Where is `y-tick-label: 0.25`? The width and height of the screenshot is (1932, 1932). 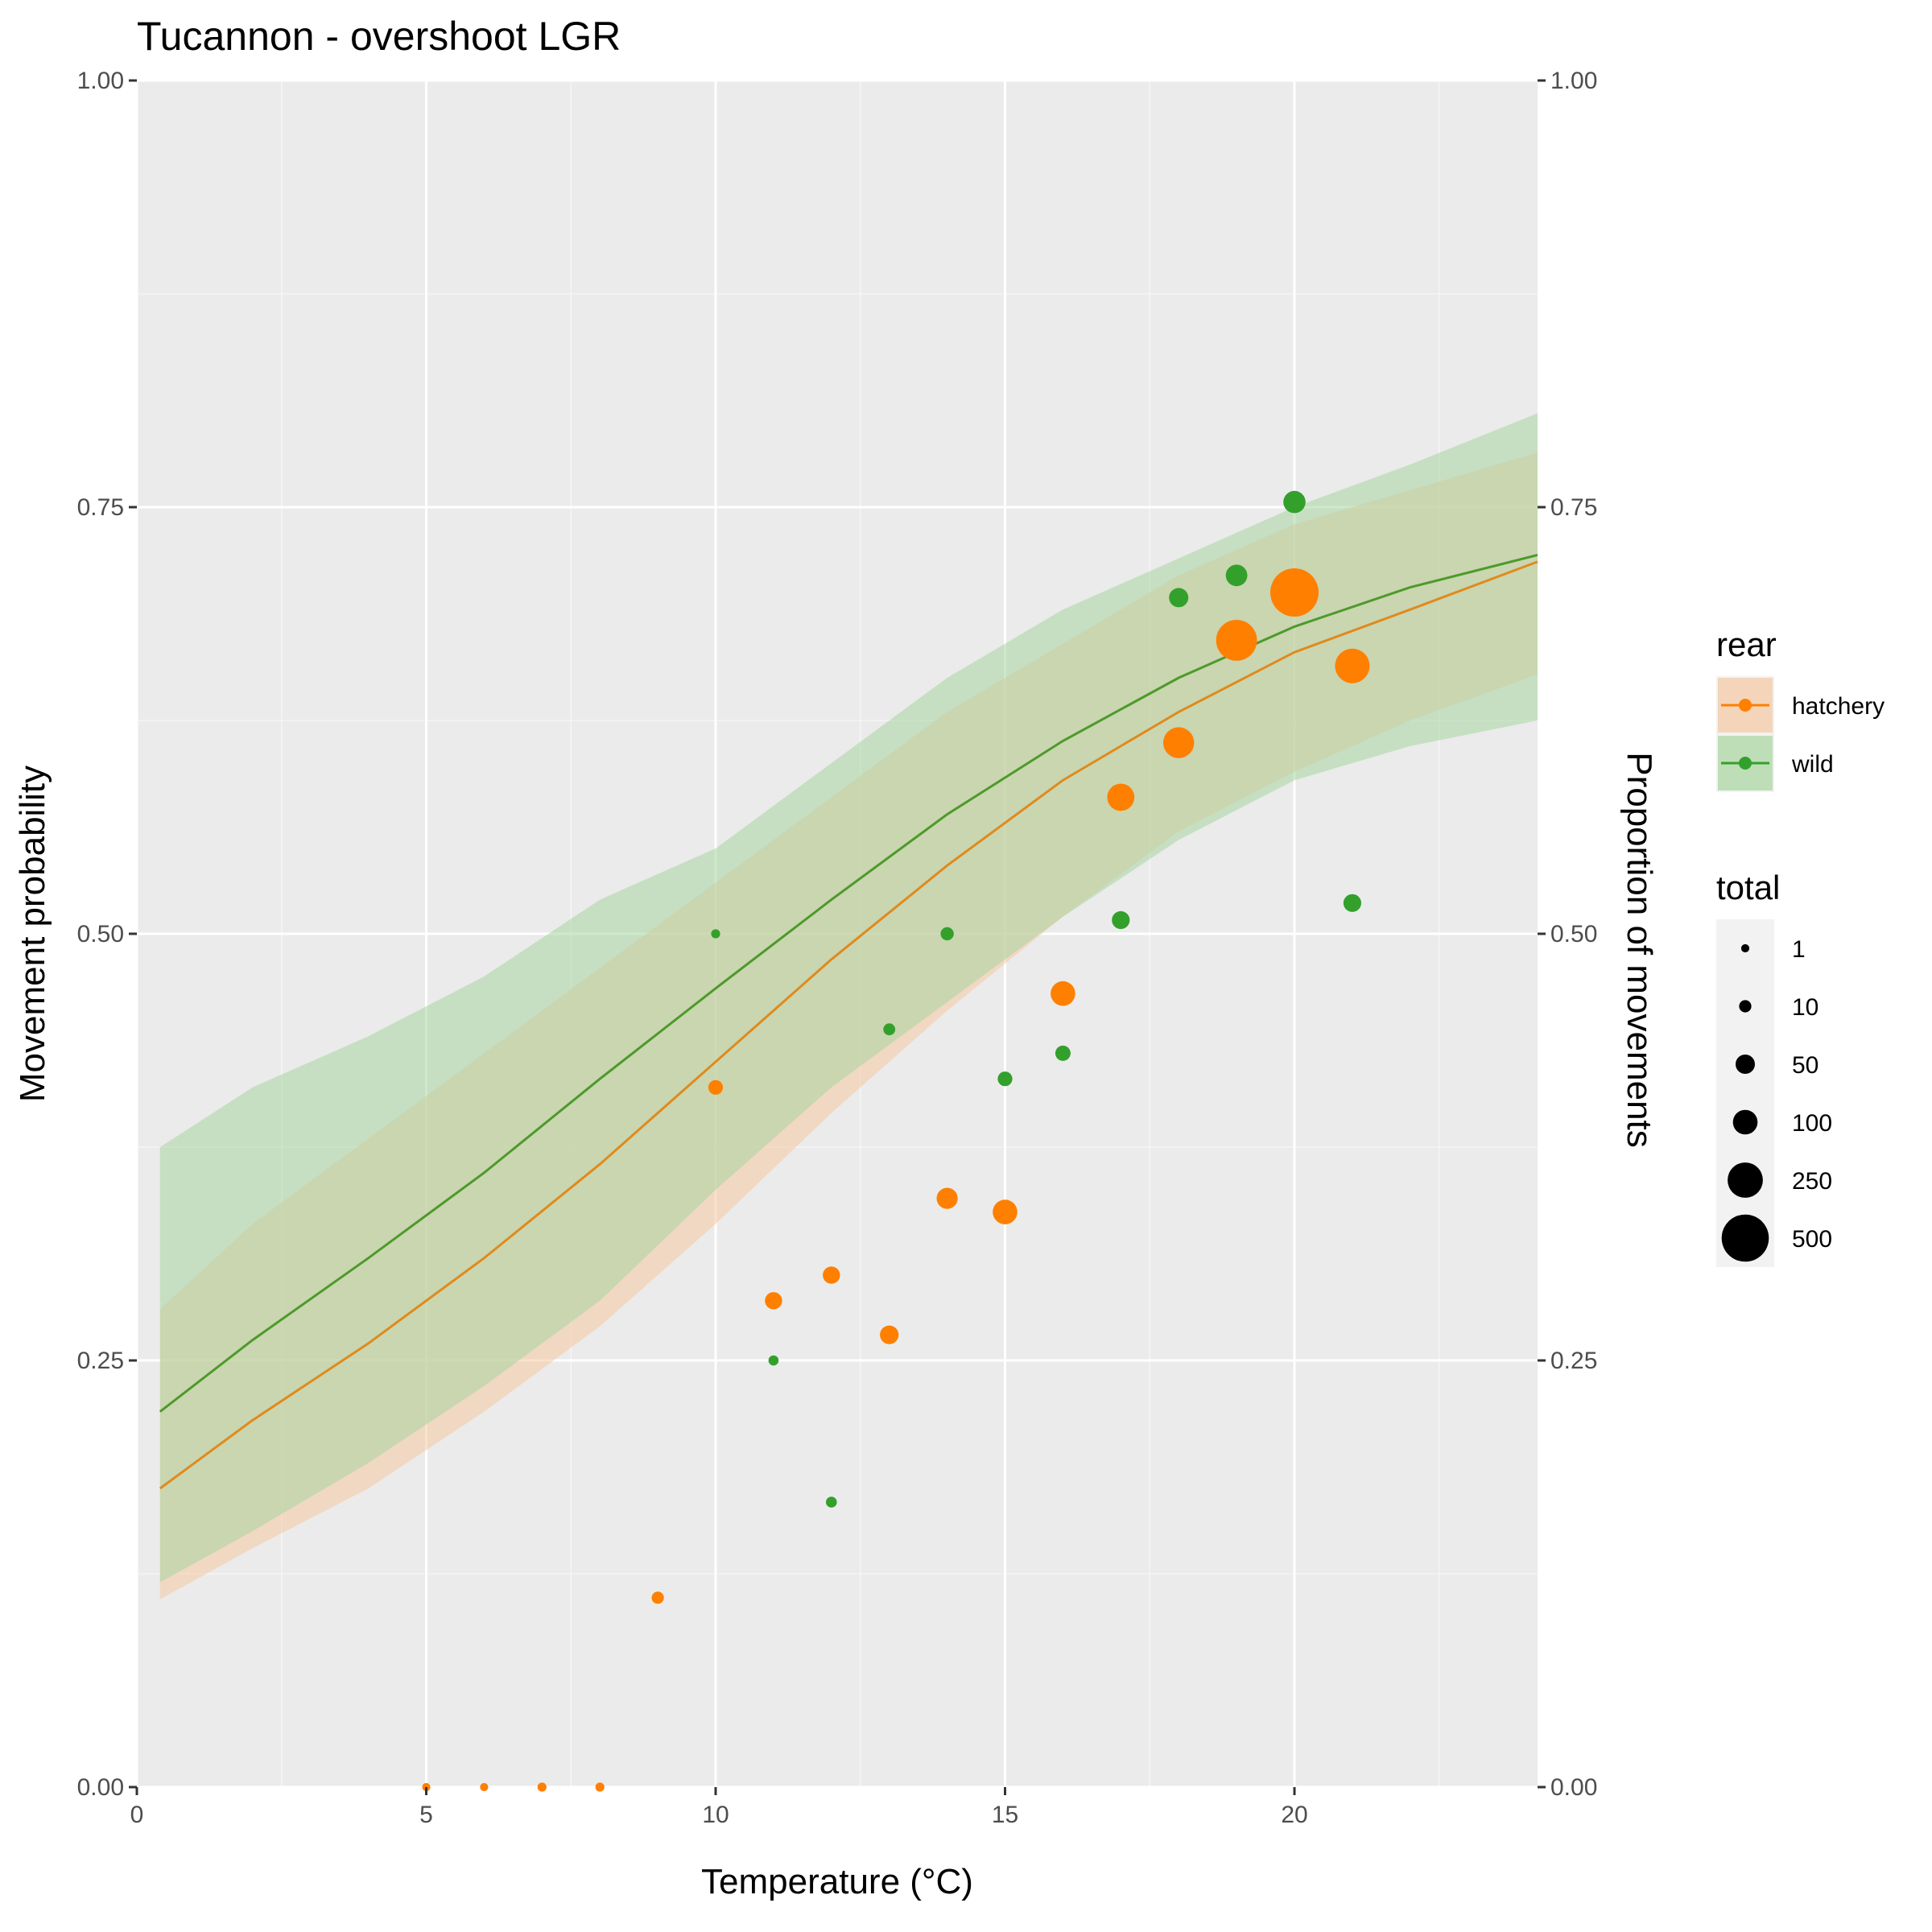
y-tick-label: 0.25 is located at coordinates (100, 1361).